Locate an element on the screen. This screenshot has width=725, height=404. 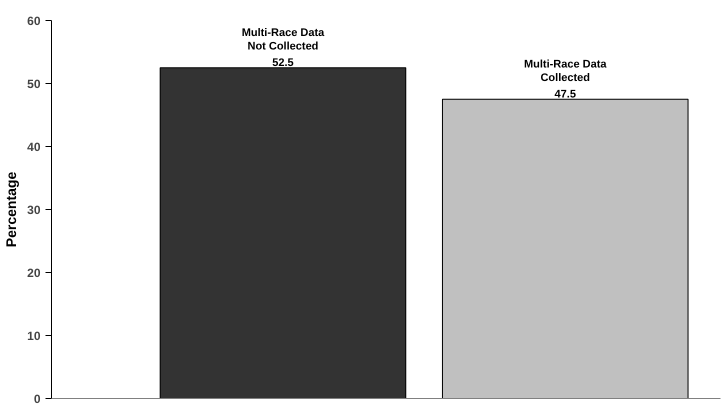
y-tick-label: 0 is located at coordinates (37, 398).